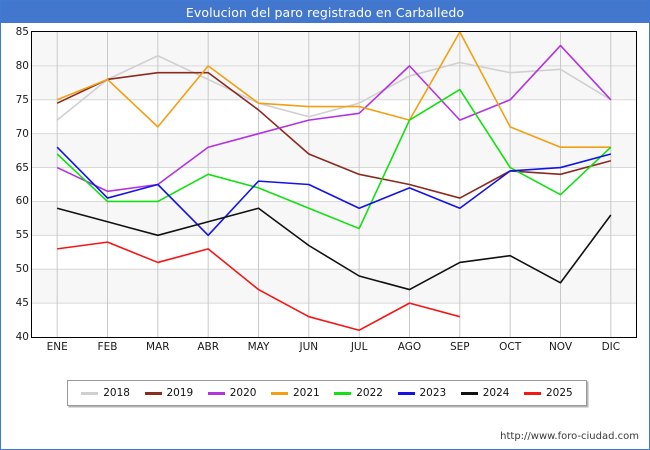 The image size is (650, 450). Describe the element at coordinates (460, 347) in the screenshot. I see `x-axis-tick-label-sep: SEP` at that location.